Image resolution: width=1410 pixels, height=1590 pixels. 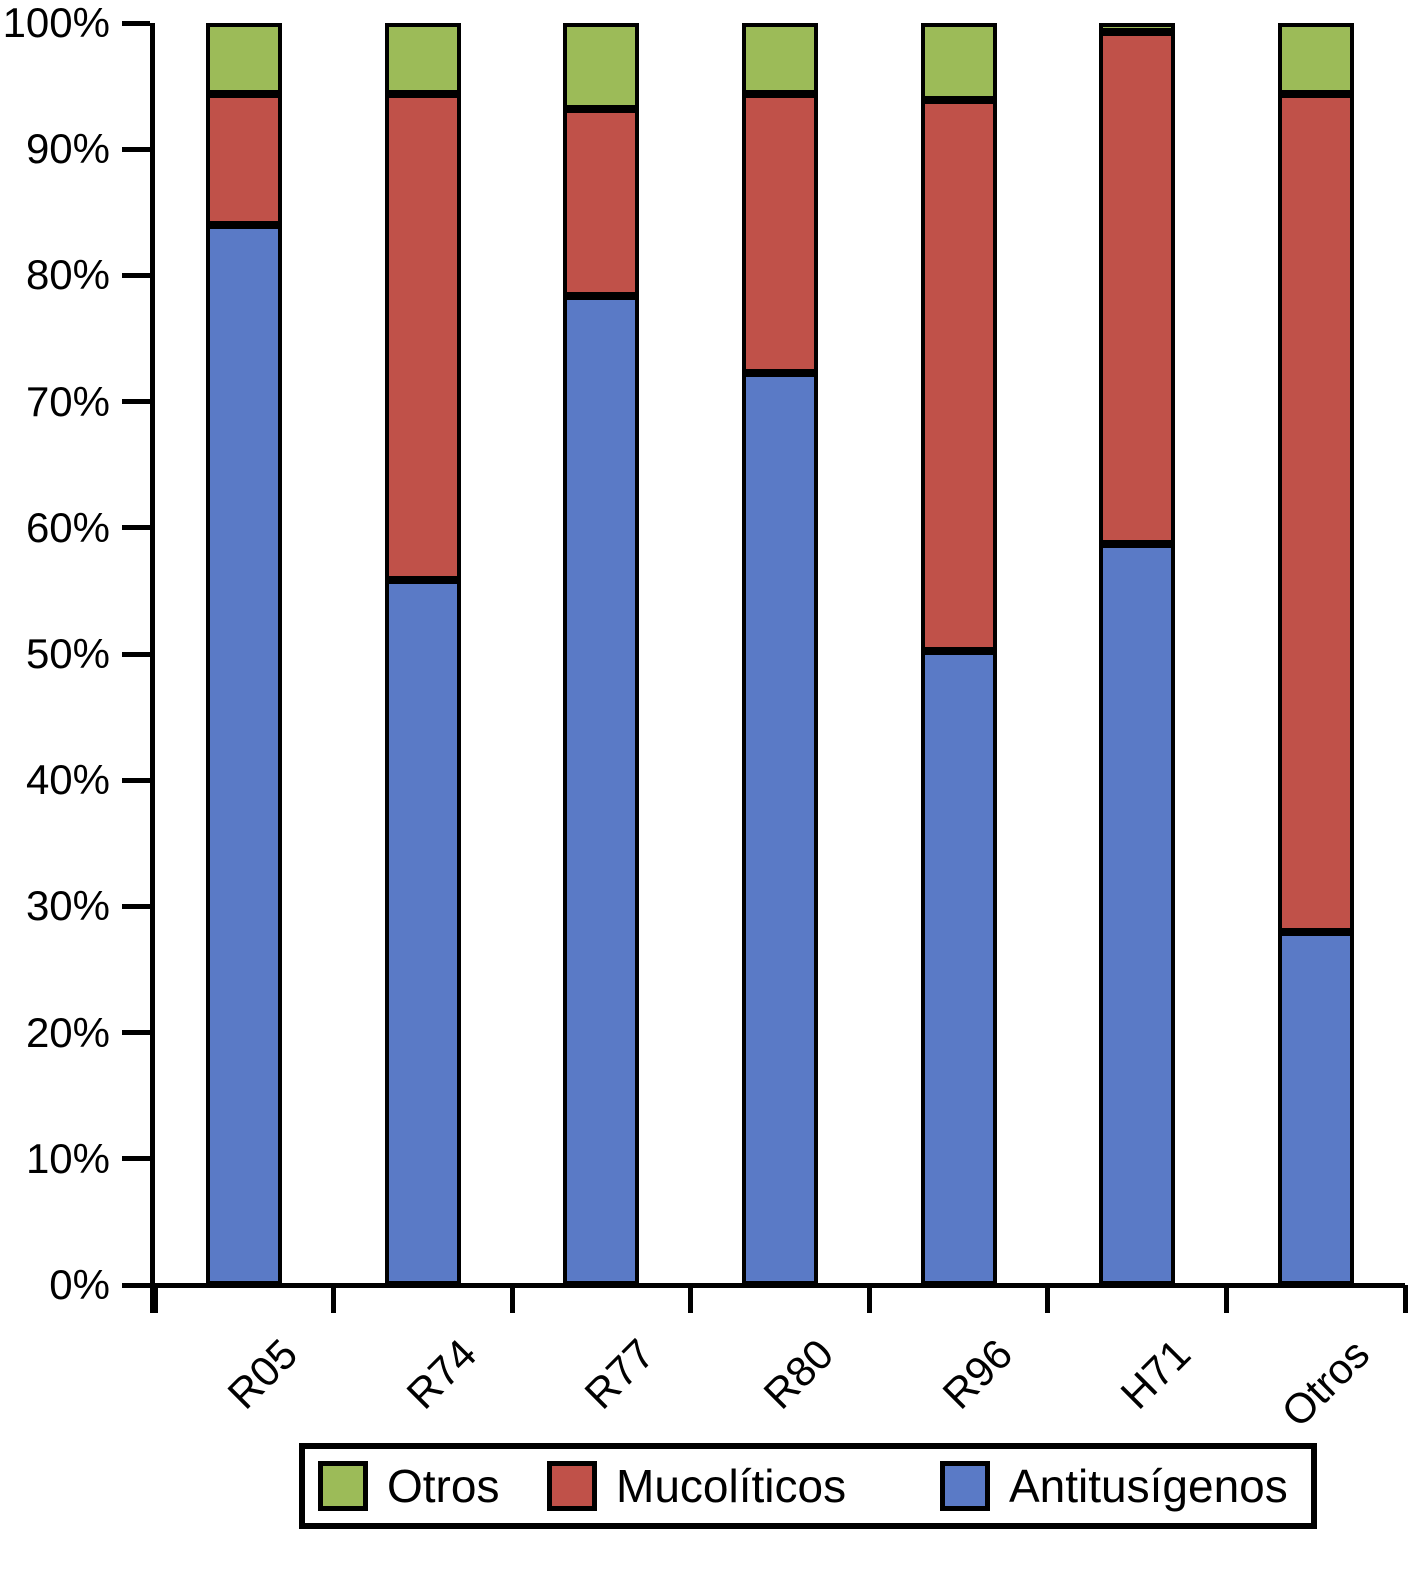 I want to click on y-axis-label: 50%, so click(x=67, y=653).